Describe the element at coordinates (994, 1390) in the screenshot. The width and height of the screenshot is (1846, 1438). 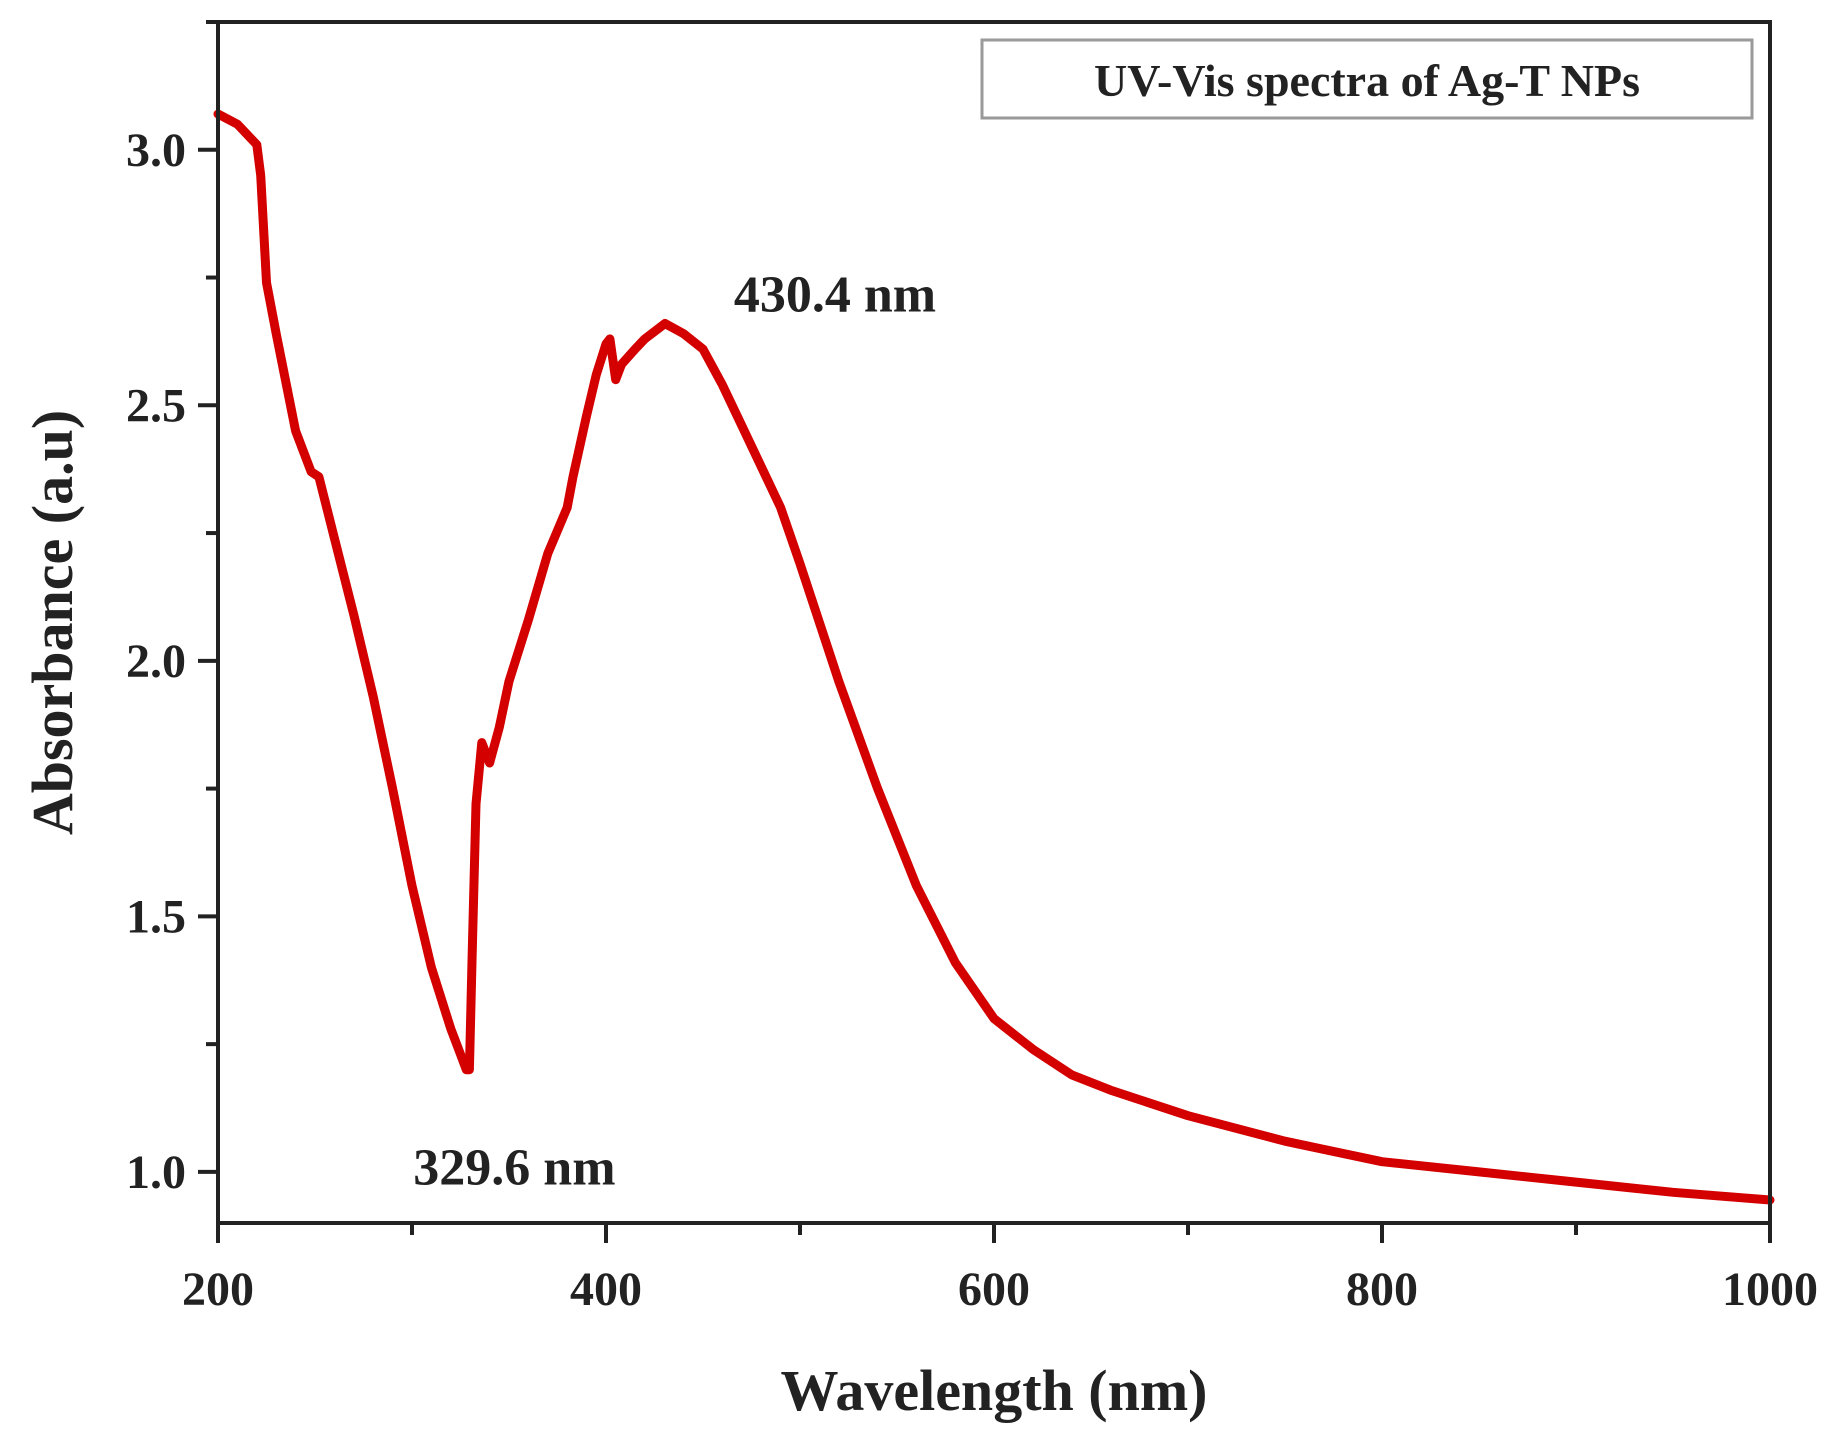
I see `x-axis-title: Wavelength (nm)` at that location.